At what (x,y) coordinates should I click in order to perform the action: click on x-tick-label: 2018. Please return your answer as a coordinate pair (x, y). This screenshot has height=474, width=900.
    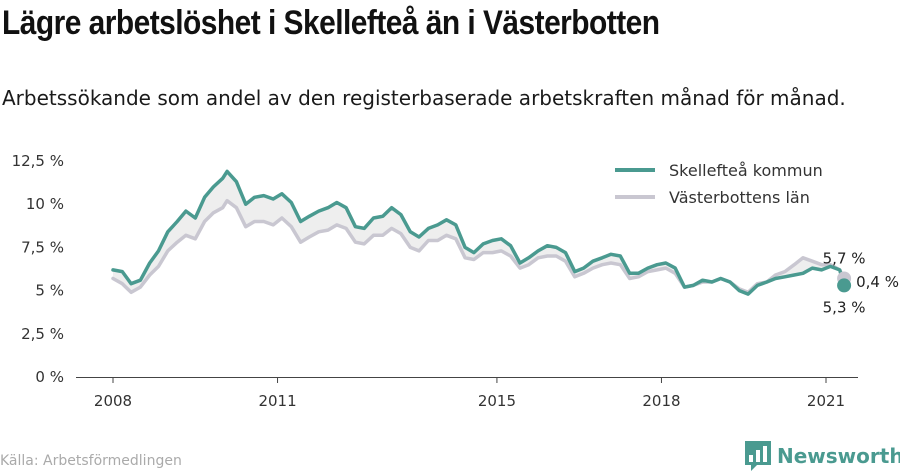
    Looking at the image, I should click on (661, 401).